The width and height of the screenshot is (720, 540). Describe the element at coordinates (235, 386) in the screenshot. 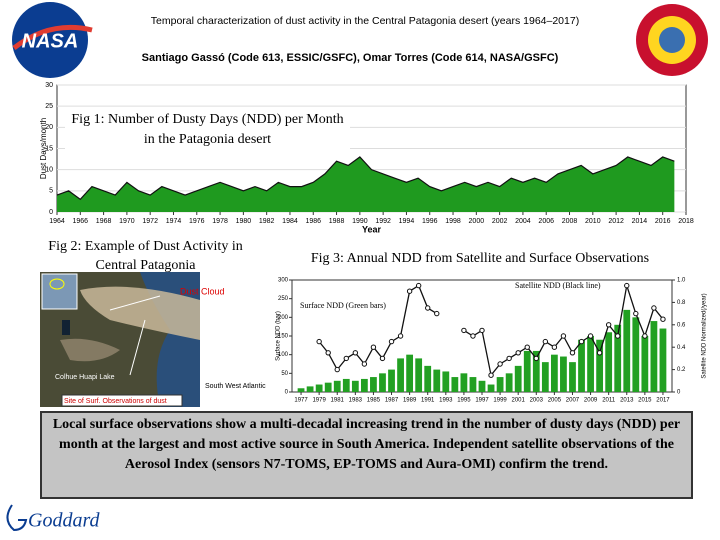

I see `label: South West Atlantic` at that location.